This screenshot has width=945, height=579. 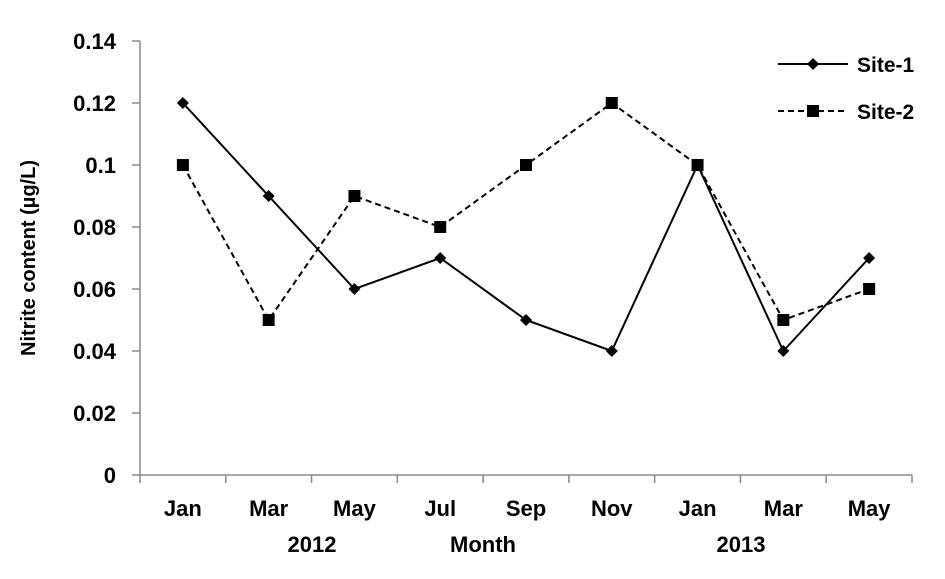 I want to click on legend-label-site-2: Site-2, so click(x=885, y=112).